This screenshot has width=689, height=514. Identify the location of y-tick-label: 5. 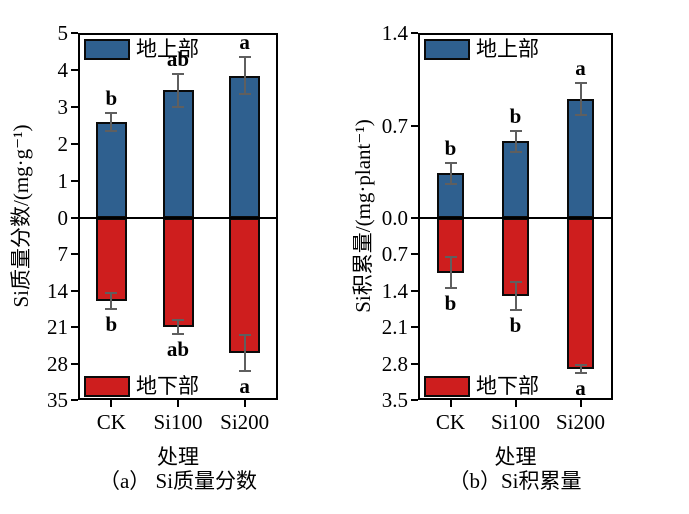
(63, 33).